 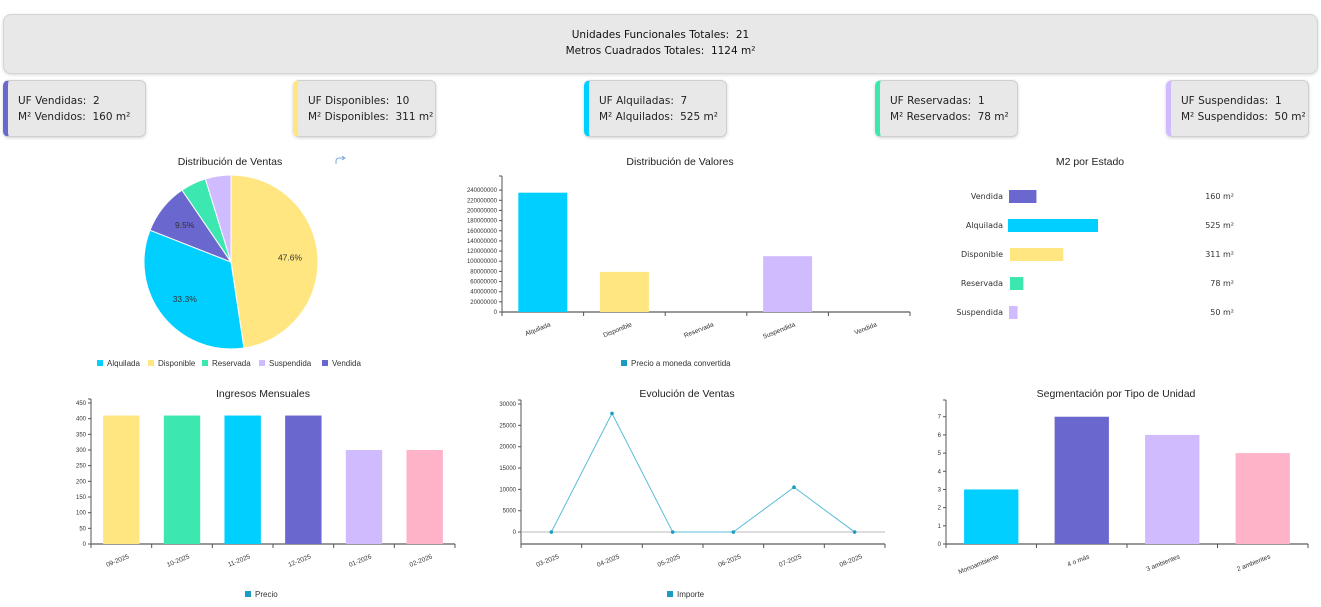 What do you see at coordinates (121, 479) in the screenshot?
I see `bar-09-2025` at bounding box center [121, 479].